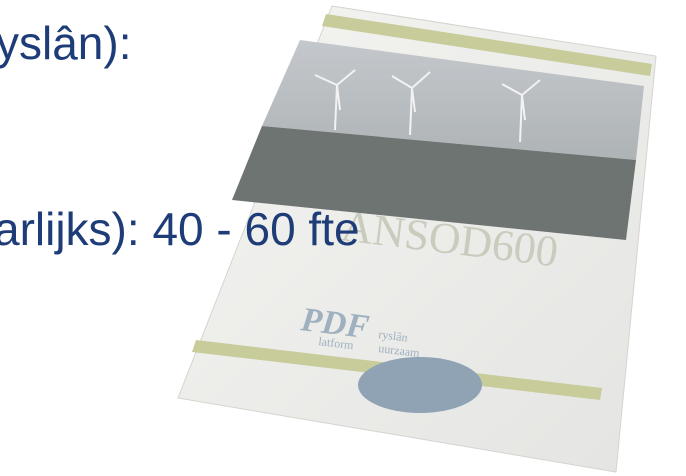 This screenshot has width=686, height=476. Describe the element at coordinates (66, 43) in the screenshot. I see `slide-text: yslân):` at that location.